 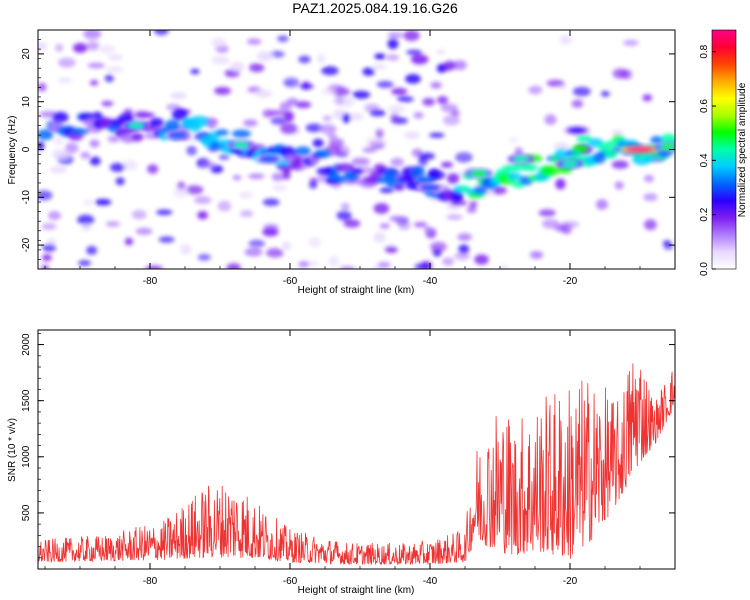 I want to click on chart-title: PAZ1.2025.084.19.16.G26, so click(x=375, y=8).